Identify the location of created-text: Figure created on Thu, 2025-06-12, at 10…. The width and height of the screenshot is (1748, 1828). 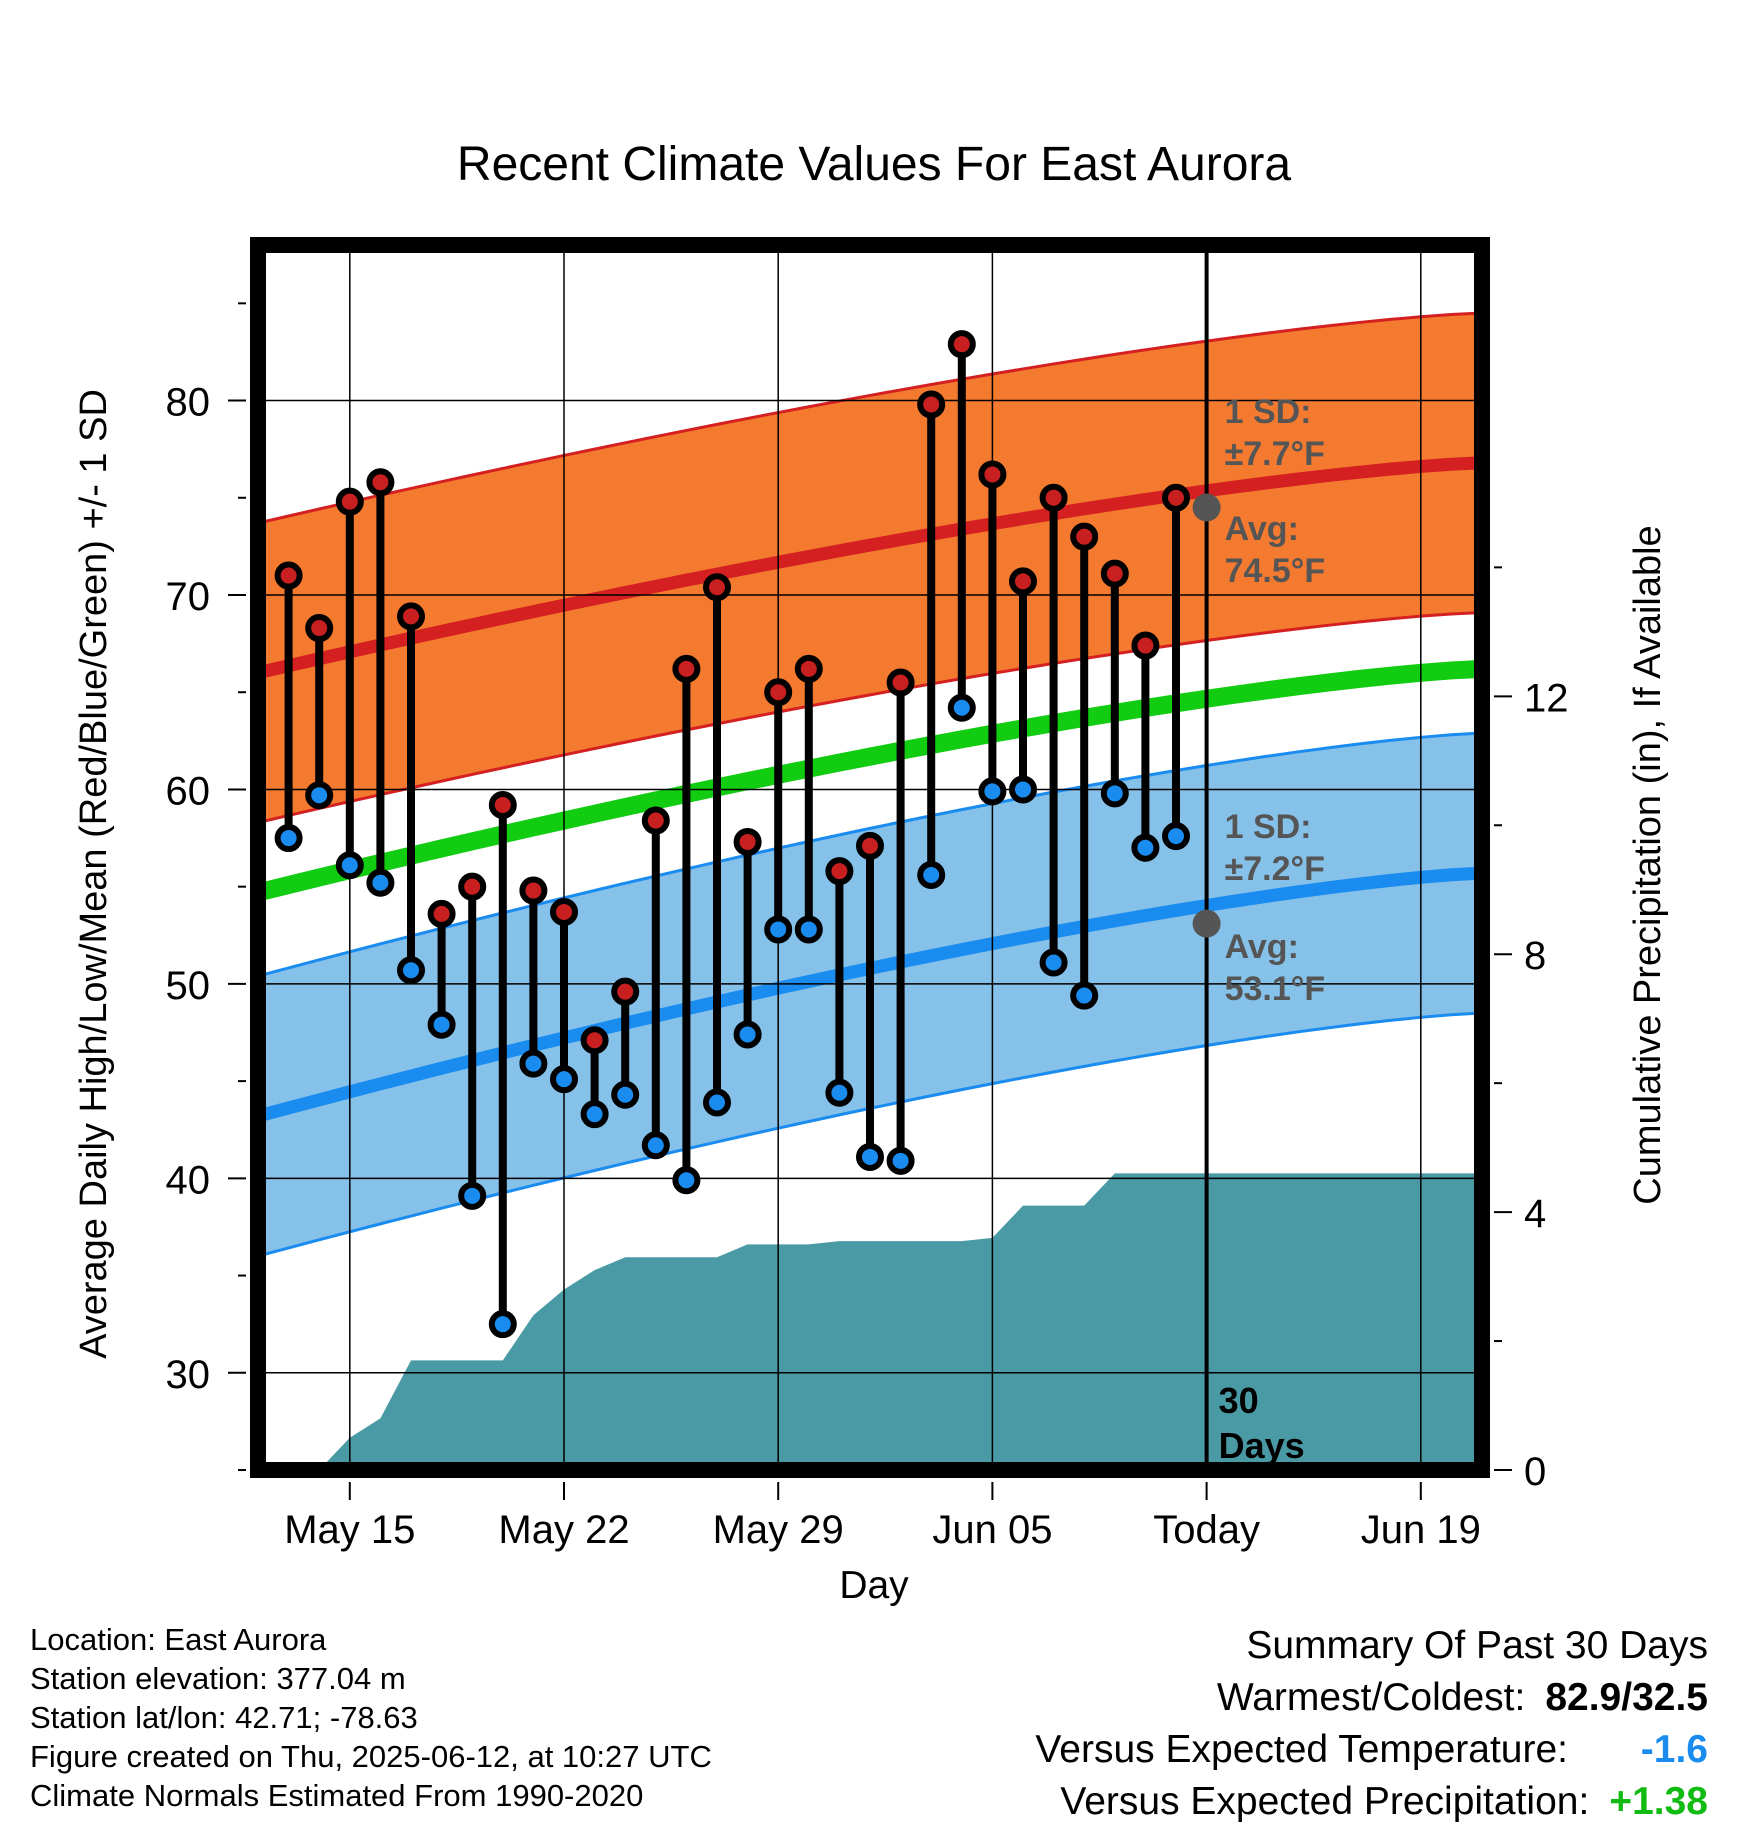
(371, 1756).